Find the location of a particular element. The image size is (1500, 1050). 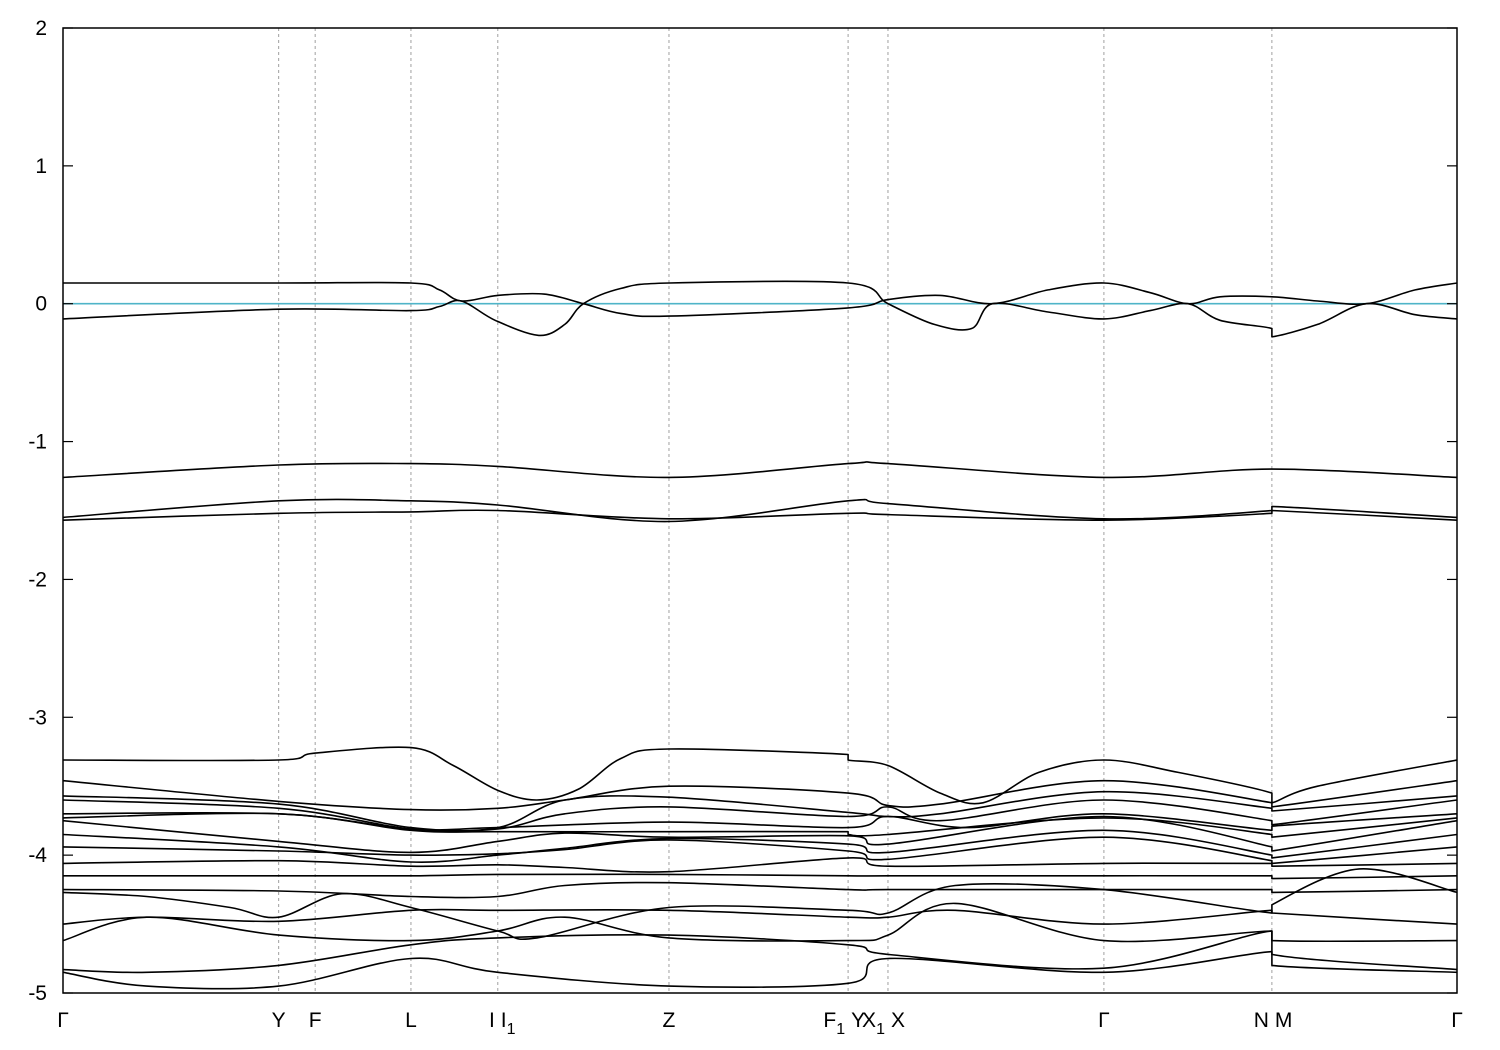

y-tick-label: -4 is located at coordinates (37, 855).